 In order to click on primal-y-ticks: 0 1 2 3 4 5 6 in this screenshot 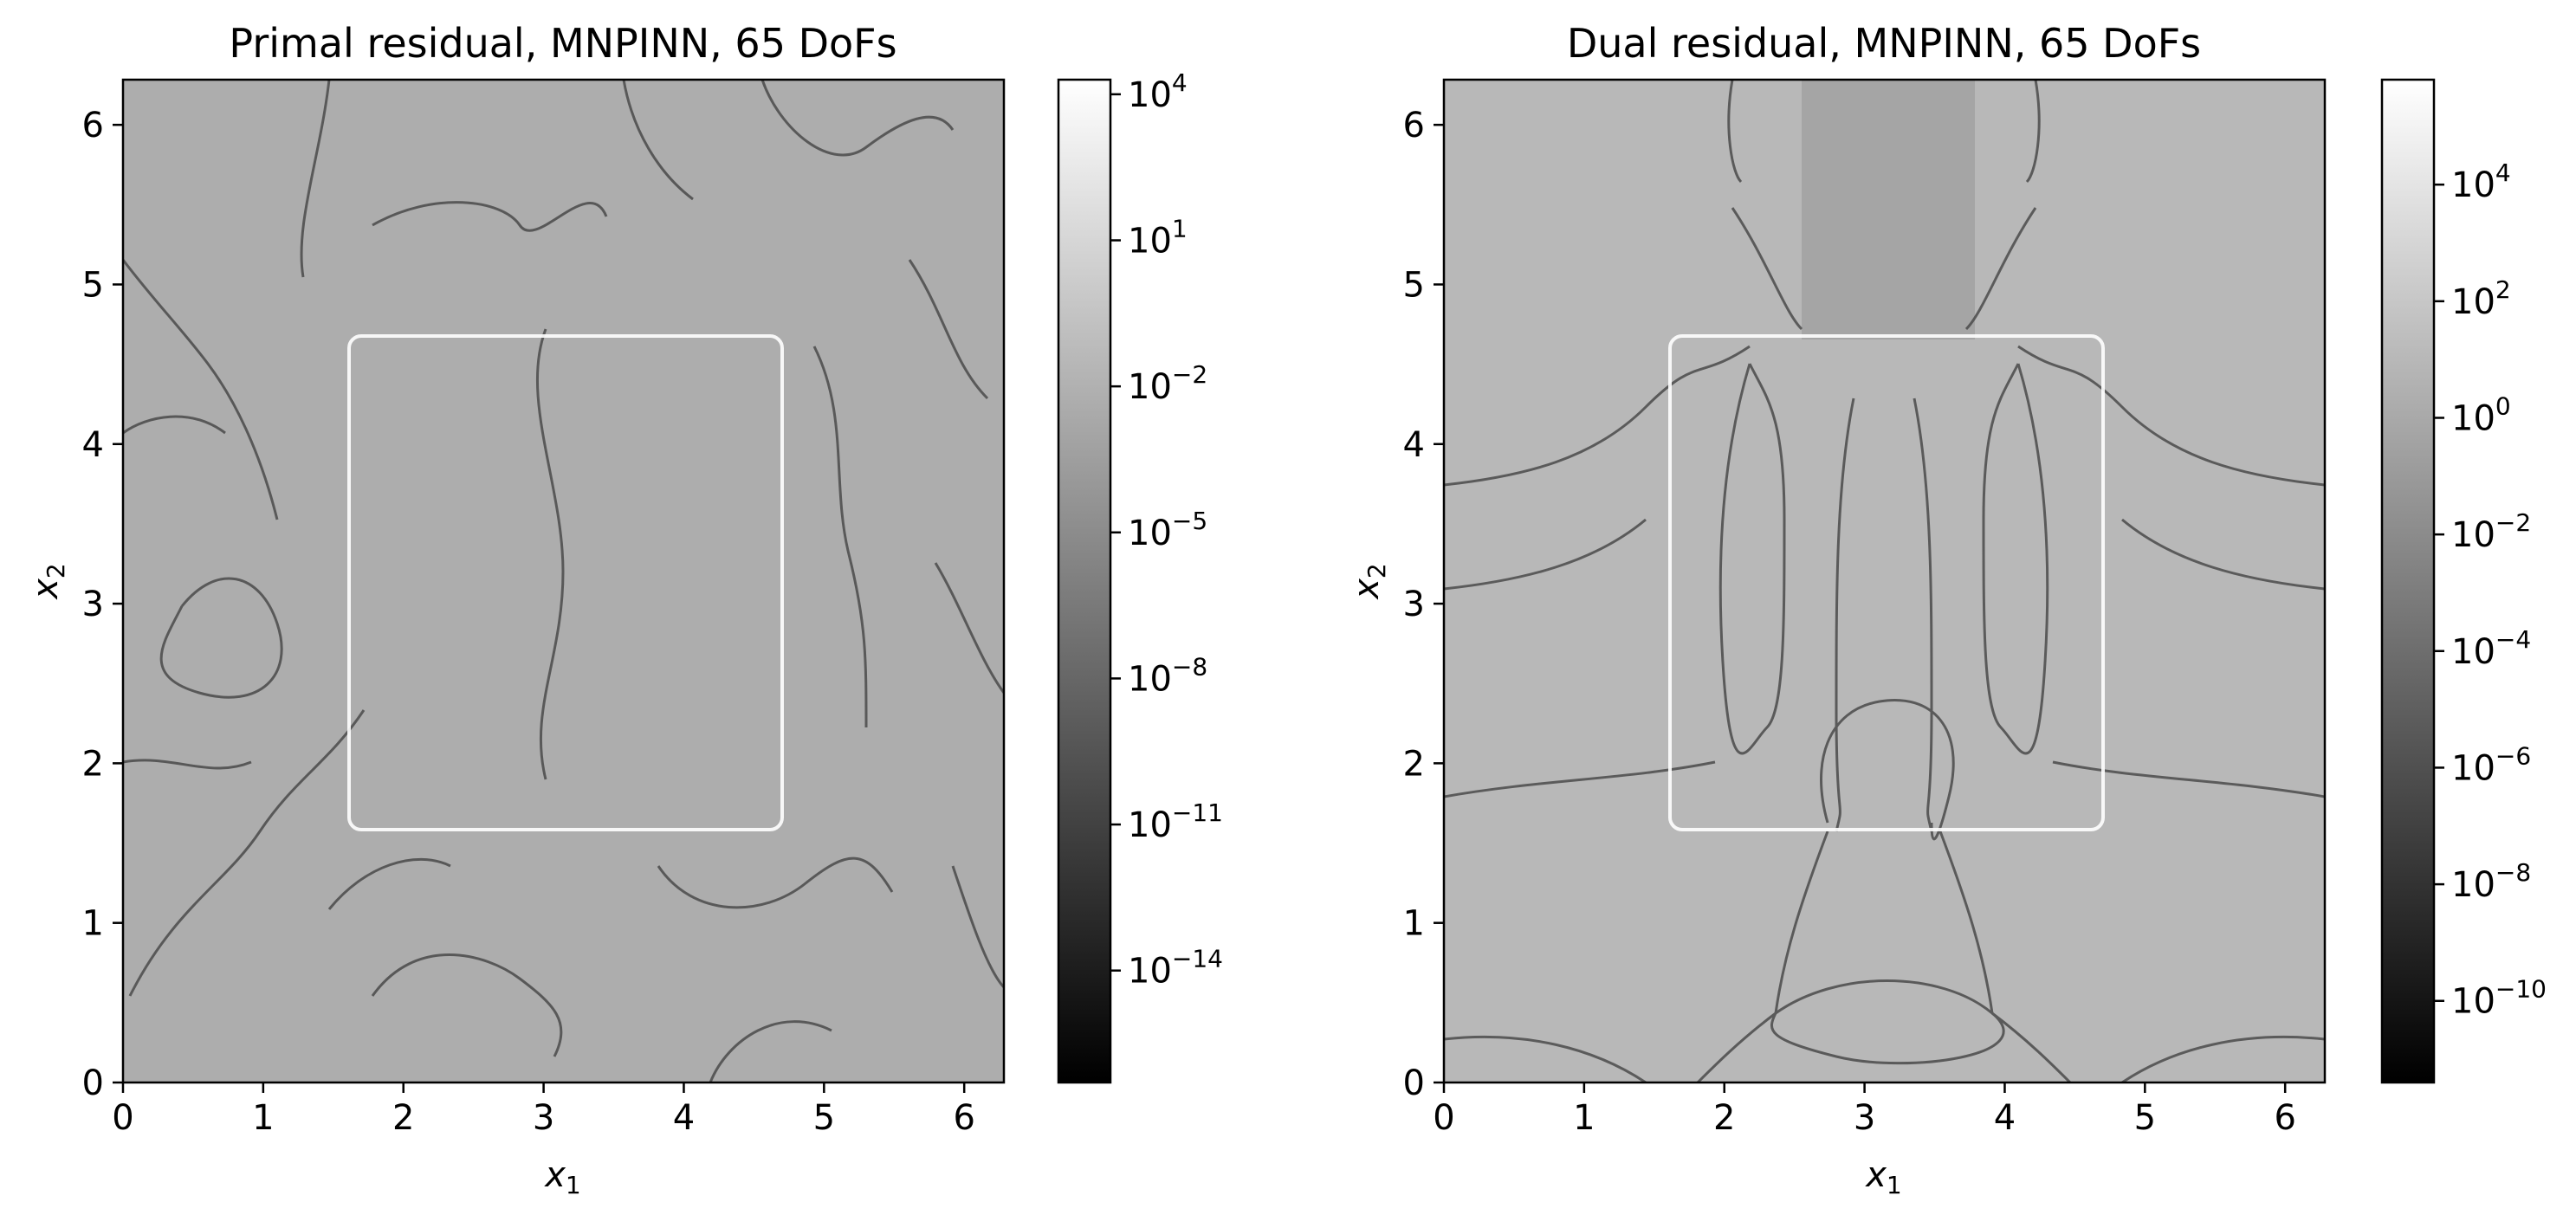, I will do `click(102, 605)`.